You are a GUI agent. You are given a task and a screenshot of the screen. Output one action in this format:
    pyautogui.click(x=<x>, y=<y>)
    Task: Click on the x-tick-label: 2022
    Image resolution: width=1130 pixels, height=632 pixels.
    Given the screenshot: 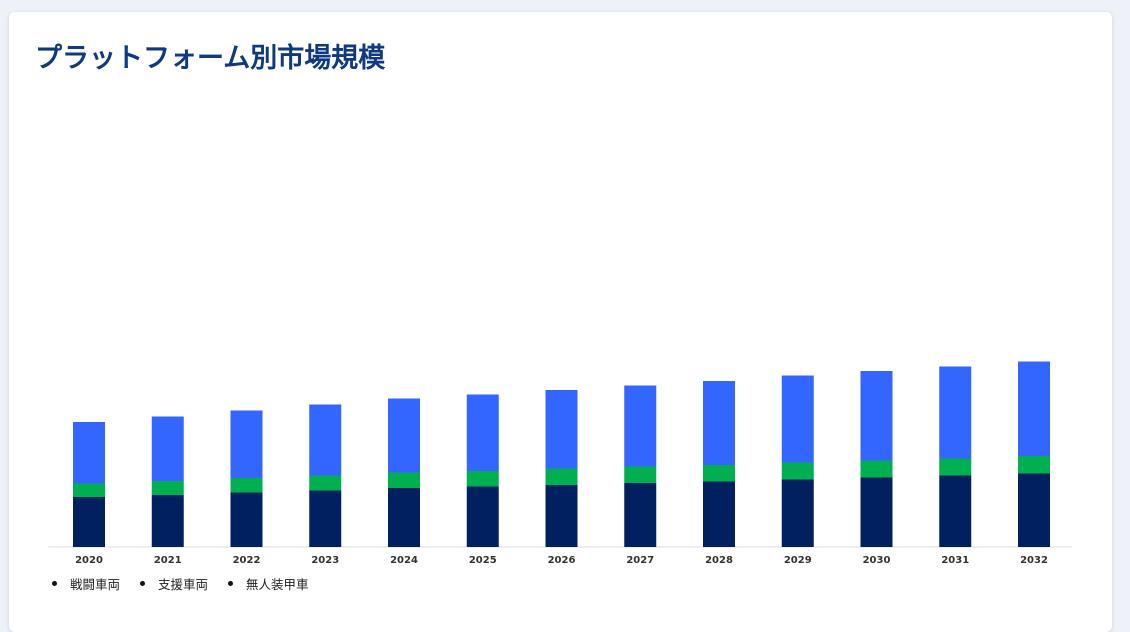 What is the action you would take?
    pyautogui.click(x=247, y=560)
    